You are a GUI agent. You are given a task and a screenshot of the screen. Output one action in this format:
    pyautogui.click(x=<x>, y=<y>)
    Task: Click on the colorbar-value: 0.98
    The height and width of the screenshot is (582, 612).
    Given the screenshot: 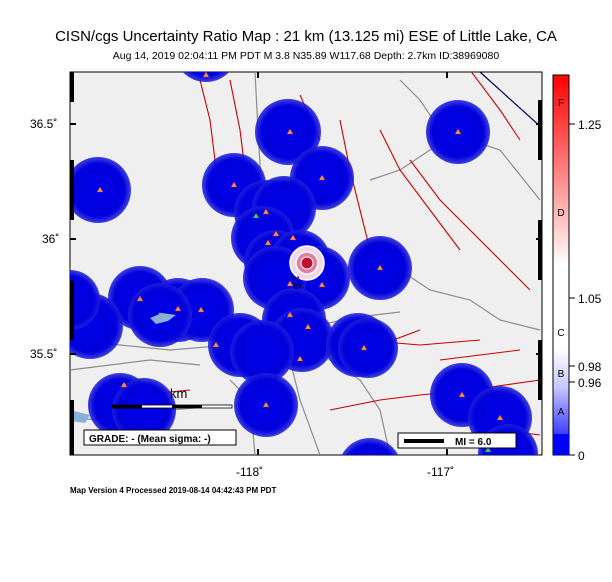 What is the action you would take?
    pyautogui.click(x=590, y=367)
    